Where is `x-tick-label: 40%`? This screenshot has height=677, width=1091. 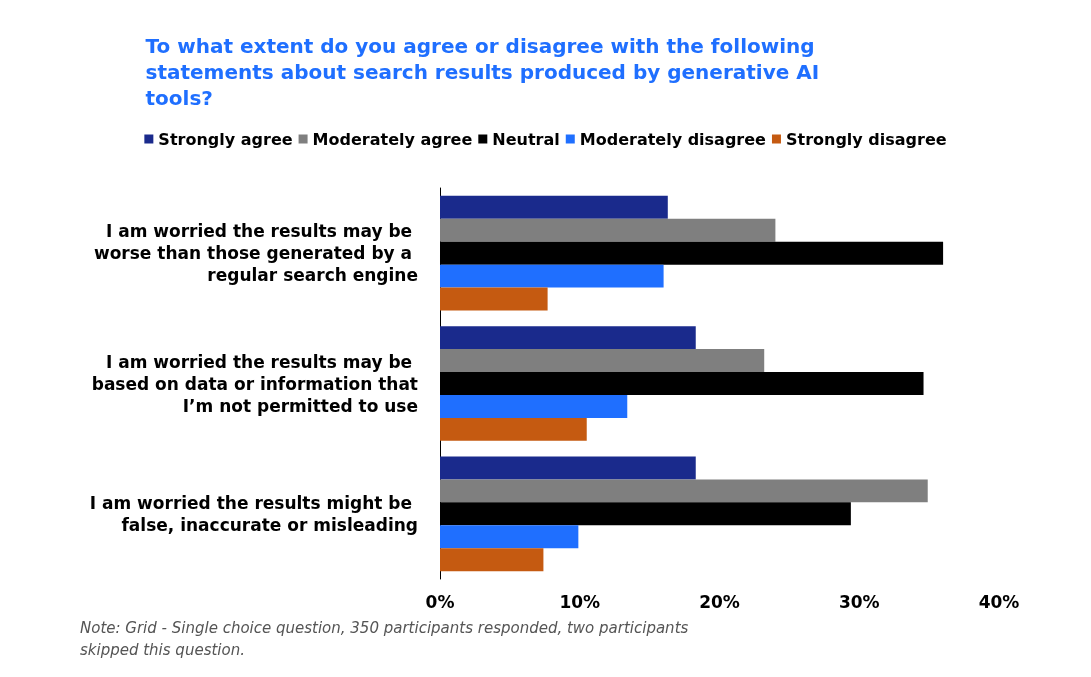 x-tick-label: 40% is located at coordinates (999, 601).